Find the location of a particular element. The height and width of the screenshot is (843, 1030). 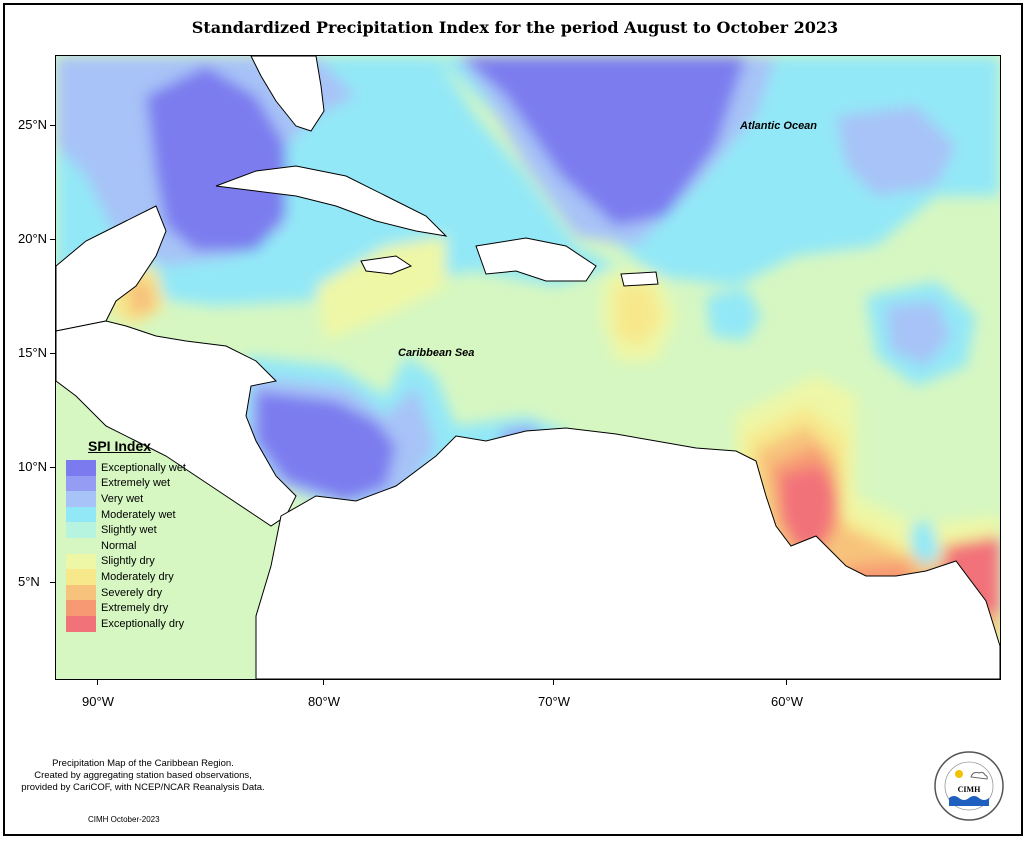

puerto-rico-land is located at coordinates (639, 279).